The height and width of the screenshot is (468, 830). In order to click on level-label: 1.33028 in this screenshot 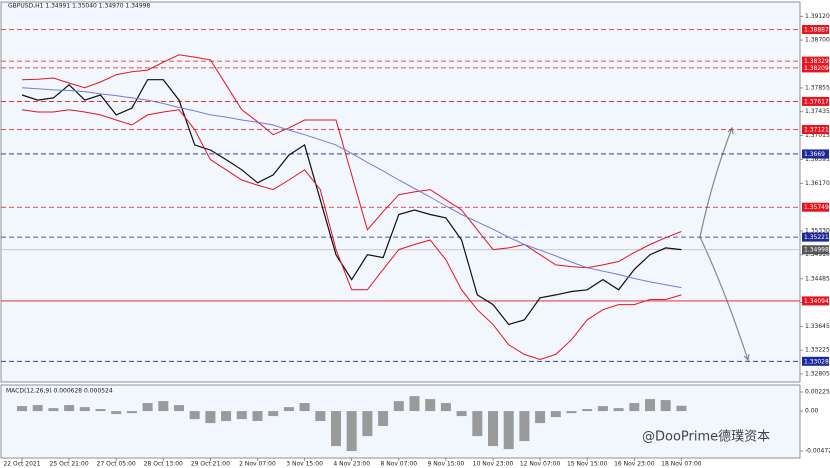, I will do `click(816, 361)`.